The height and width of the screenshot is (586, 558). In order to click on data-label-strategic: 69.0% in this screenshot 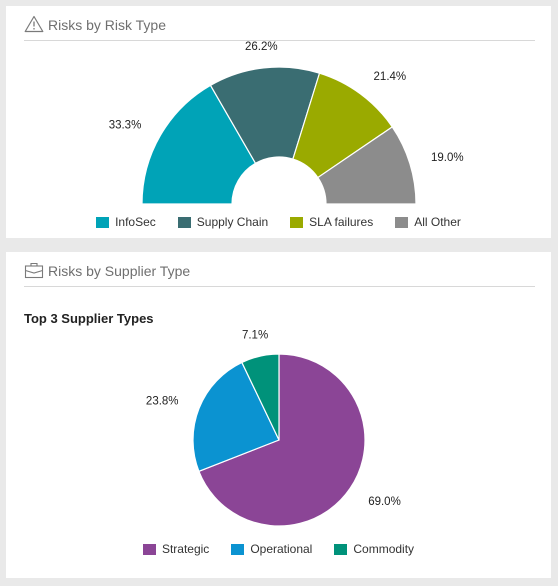, I will do `click(384, 502)`.